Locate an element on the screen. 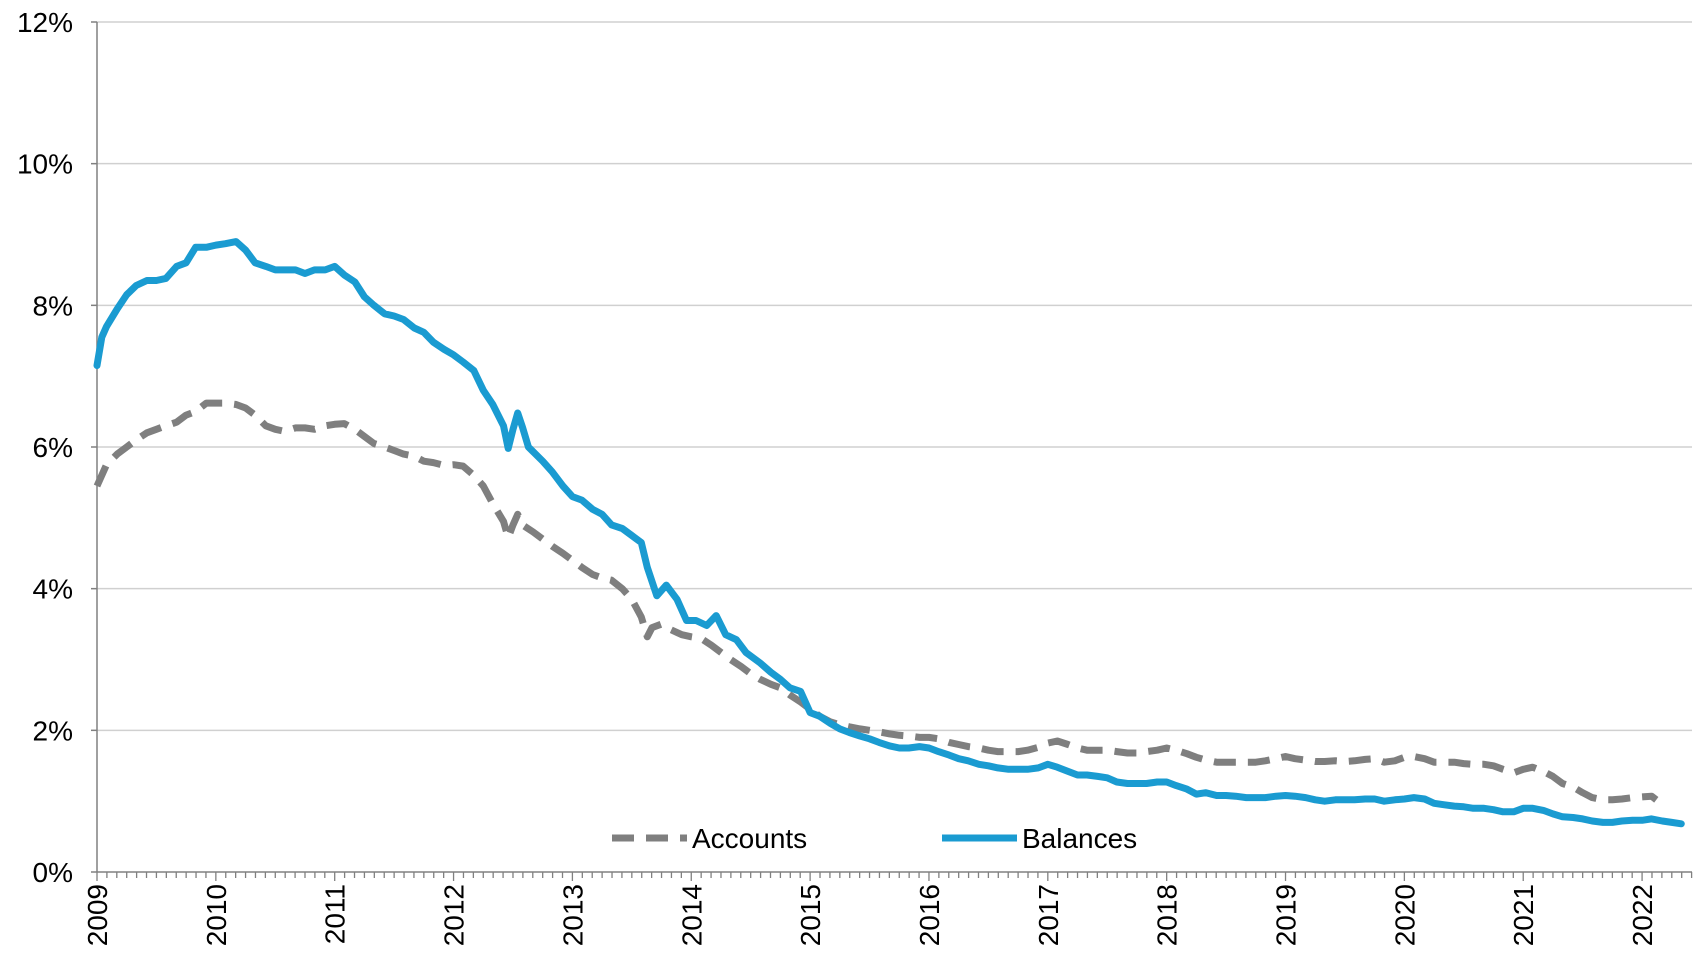 This screenshot has width=1700, height=955. legend: Accounts Balances is located at coordinates (874, 838).